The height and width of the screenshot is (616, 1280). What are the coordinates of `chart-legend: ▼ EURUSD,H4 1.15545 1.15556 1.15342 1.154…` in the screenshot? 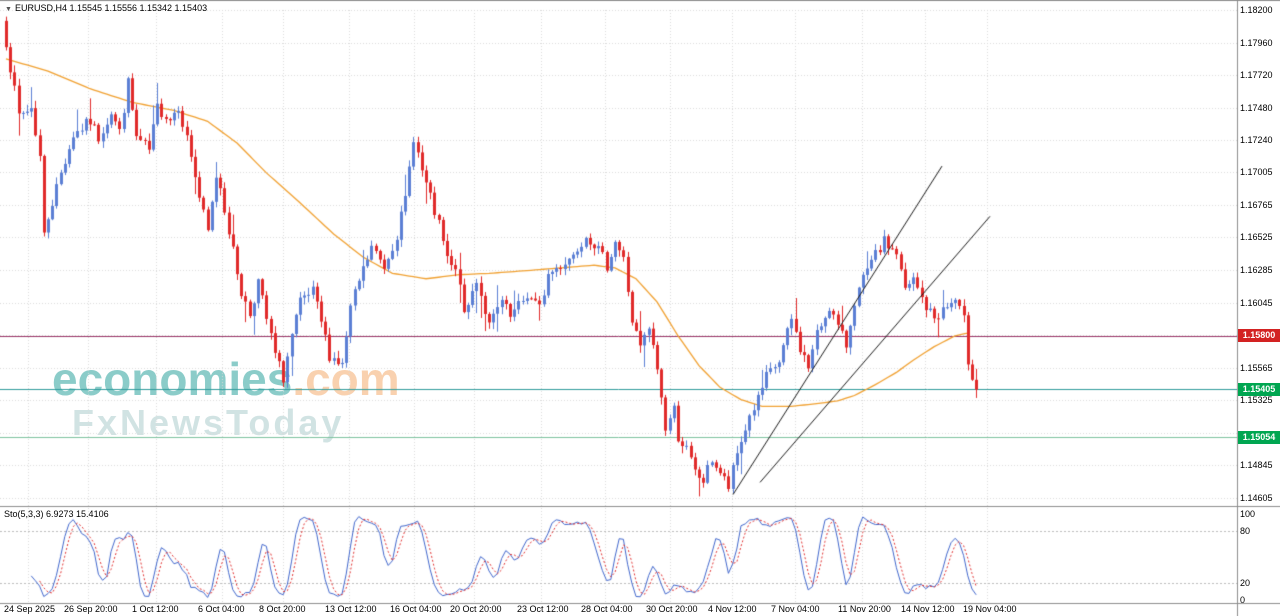 It's located at (106, 8).